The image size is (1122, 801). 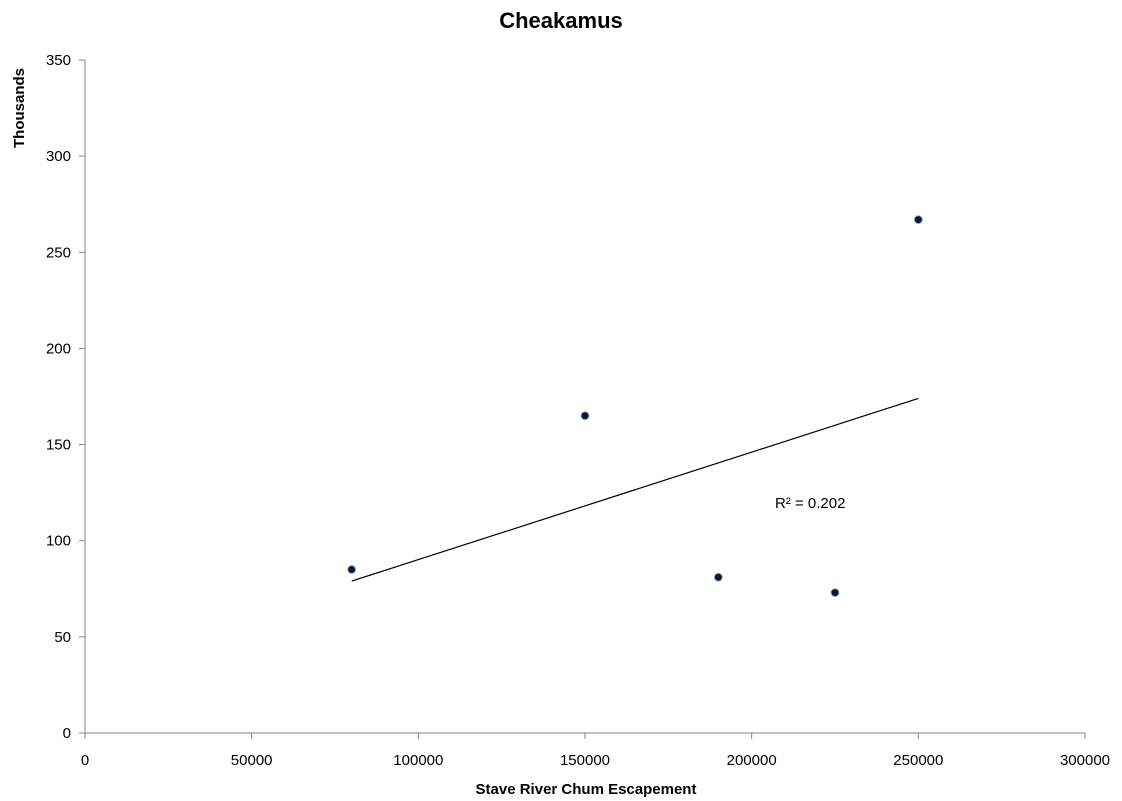 I want to click on x-axis-title: Stave River Chum Escapement, so click(x=586, y=789).